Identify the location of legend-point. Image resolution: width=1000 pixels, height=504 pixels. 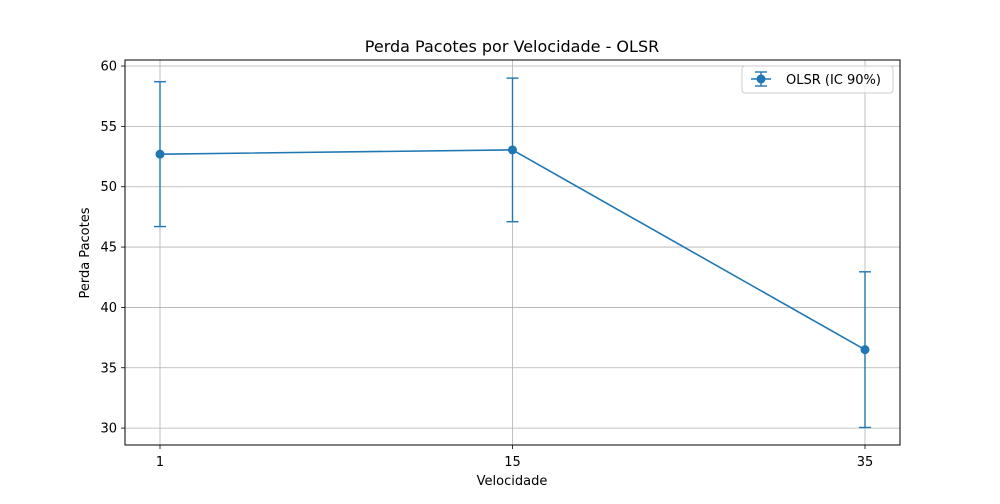
(761, 79).